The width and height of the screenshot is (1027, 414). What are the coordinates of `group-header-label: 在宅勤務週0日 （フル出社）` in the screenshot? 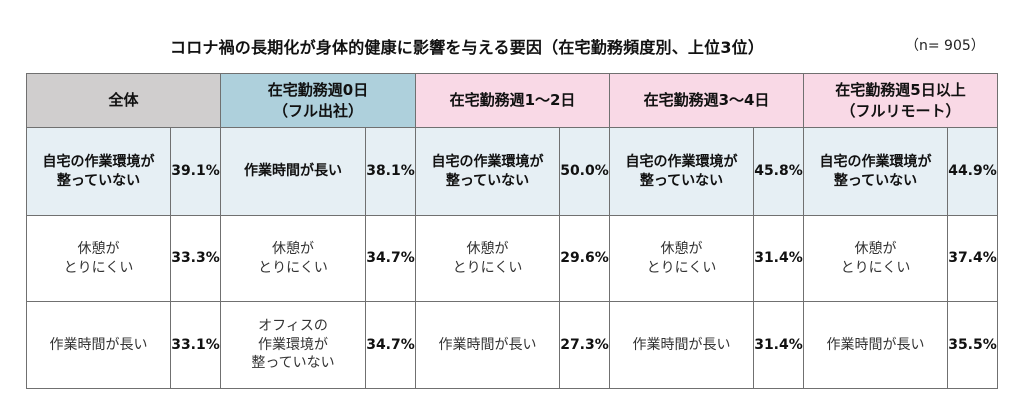 It's located at (318, 100).